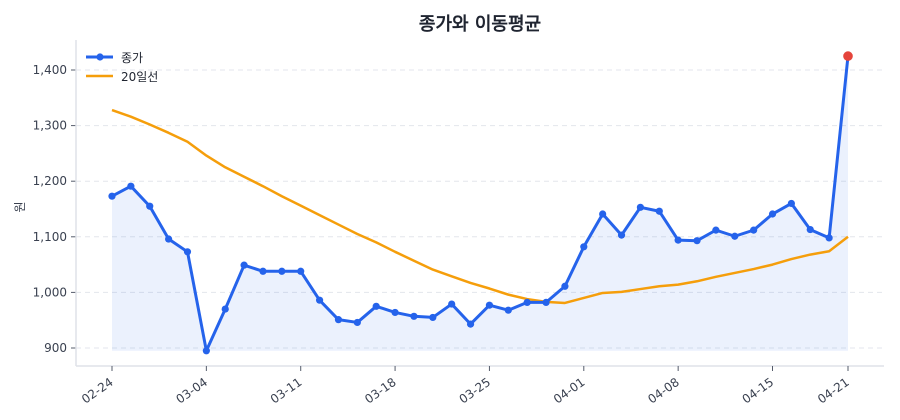 The image size is (900, 420). I want to click on legend-label-ma20: 20일선, so click(139, 77).